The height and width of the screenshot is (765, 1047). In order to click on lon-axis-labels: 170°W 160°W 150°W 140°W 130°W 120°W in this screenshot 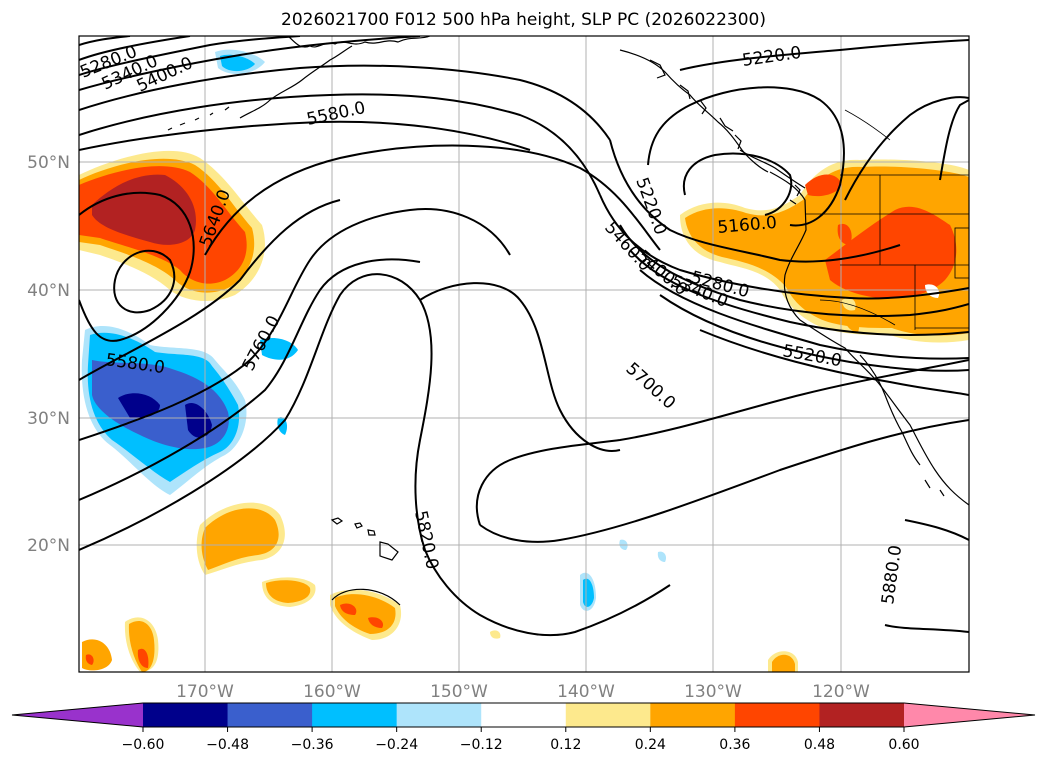, I will do `click(523, 692)`.